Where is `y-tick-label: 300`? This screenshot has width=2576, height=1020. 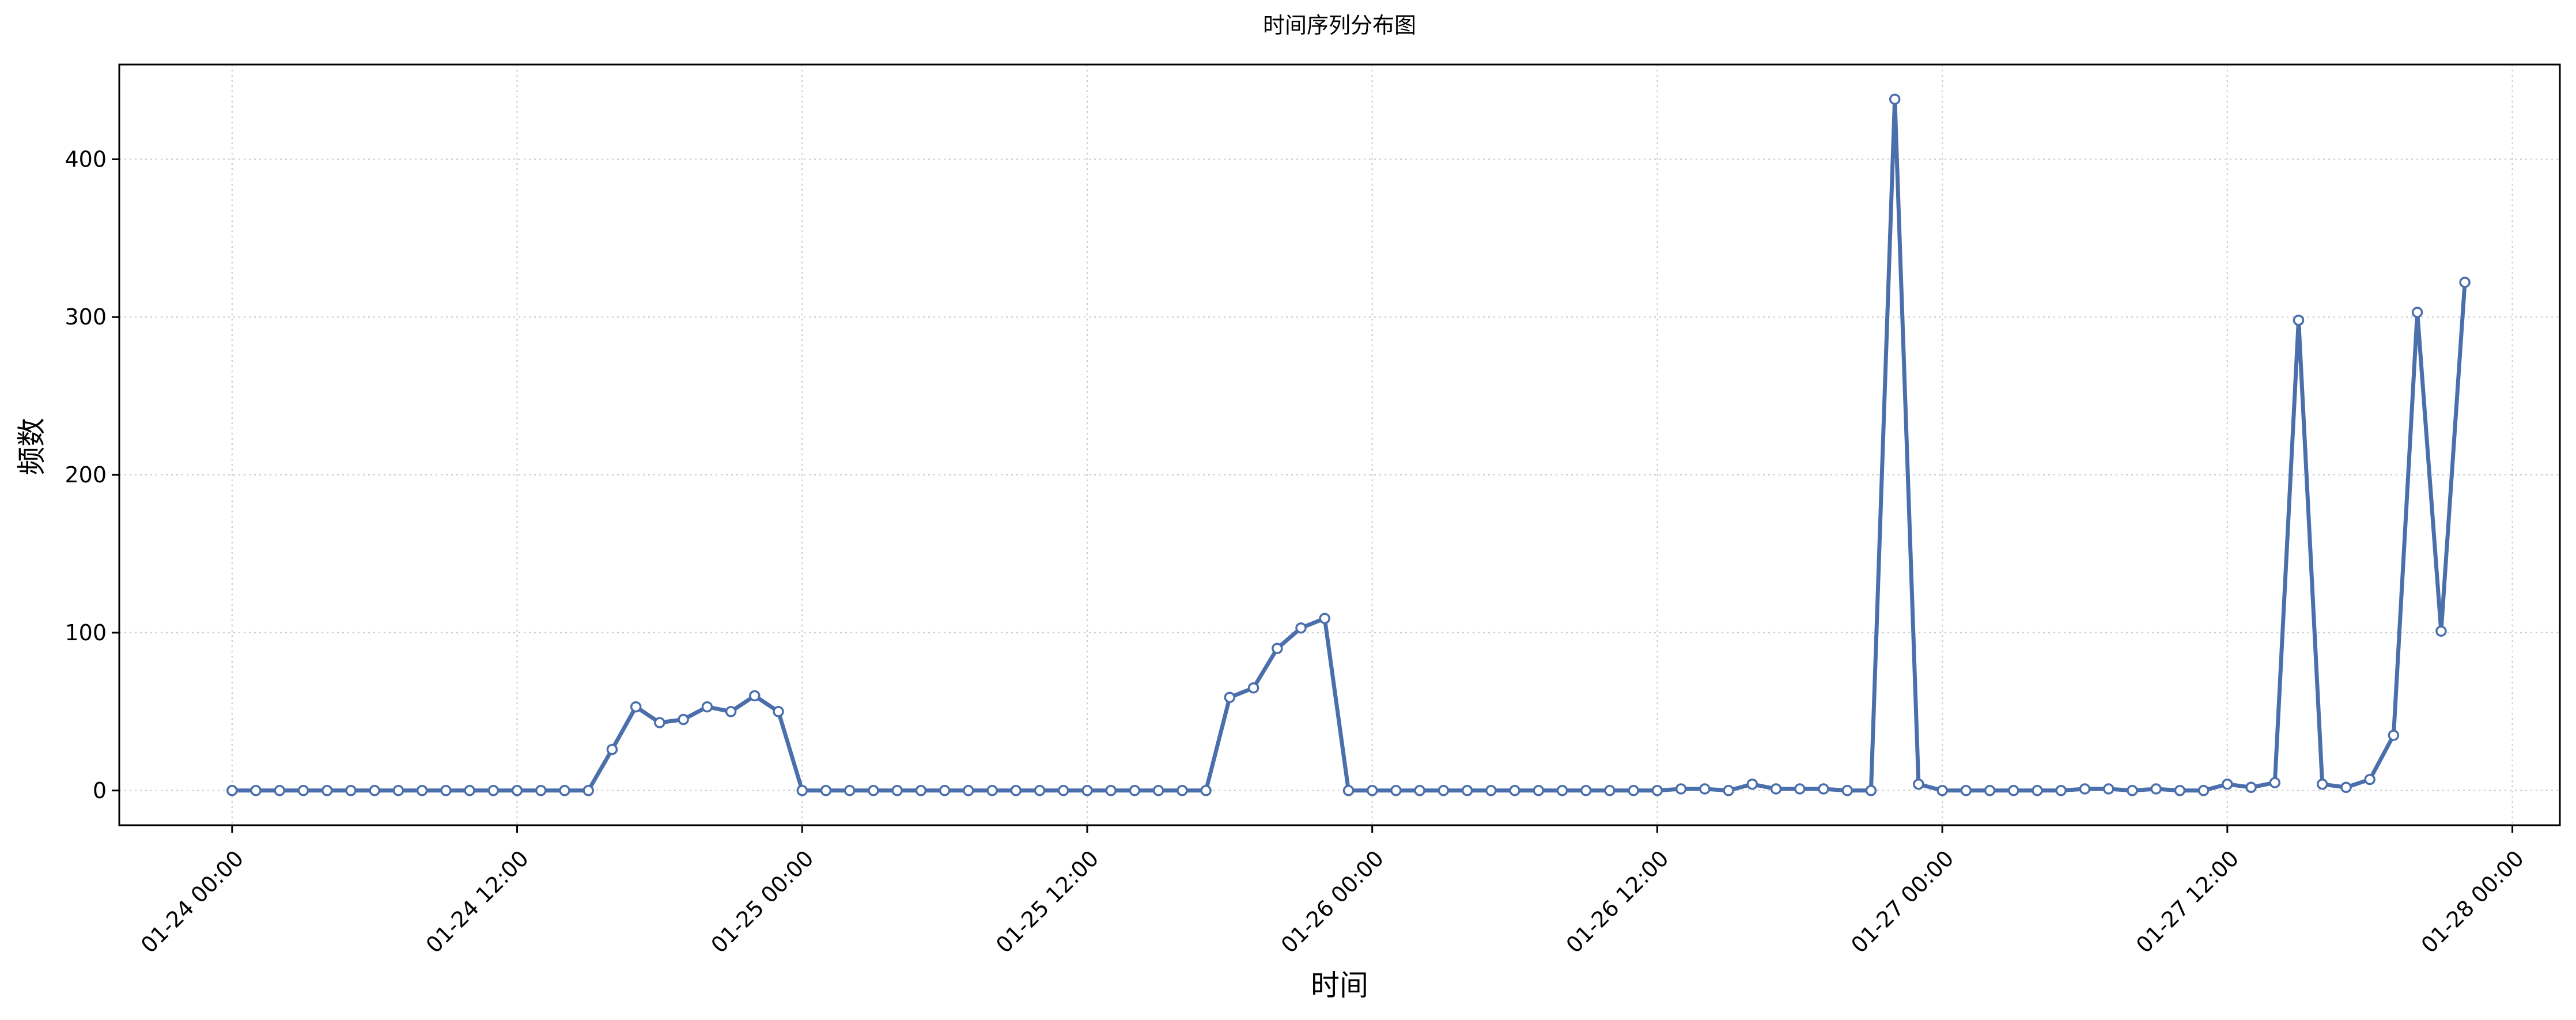
y-tick-label: 300 is located at coordinates (86, 317).